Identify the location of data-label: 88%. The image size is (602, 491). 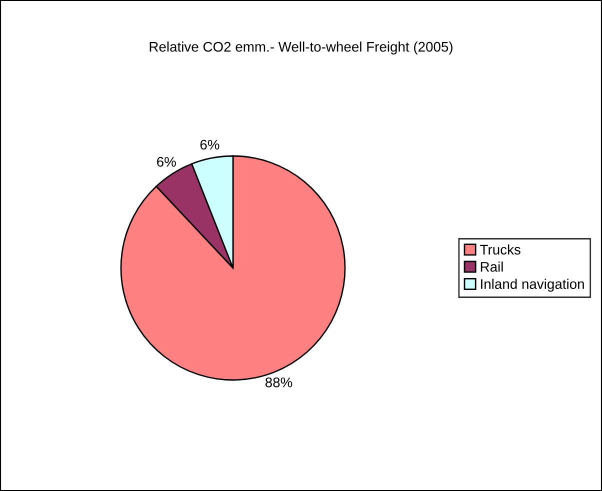
(278, 382).